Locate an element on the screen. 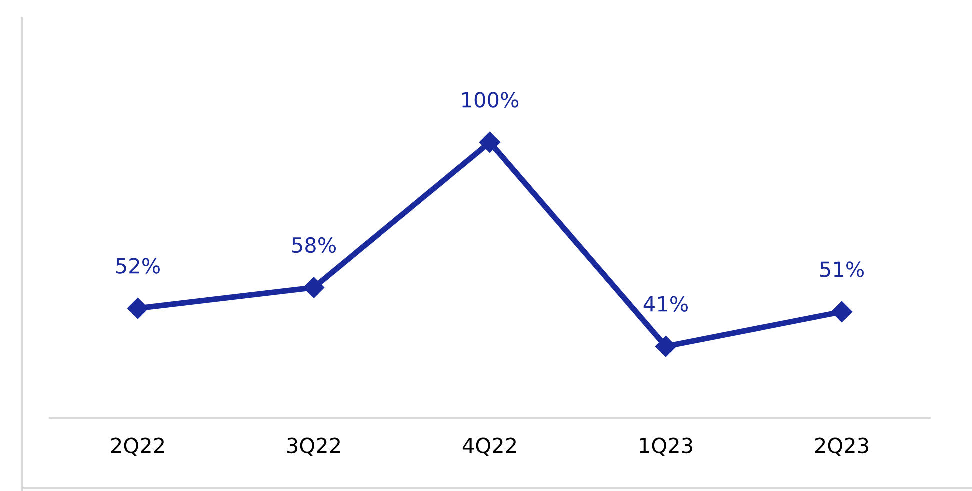 The image size is (972, 491). x-tick-label: 2Q22 is located at coordinates (137, 447).